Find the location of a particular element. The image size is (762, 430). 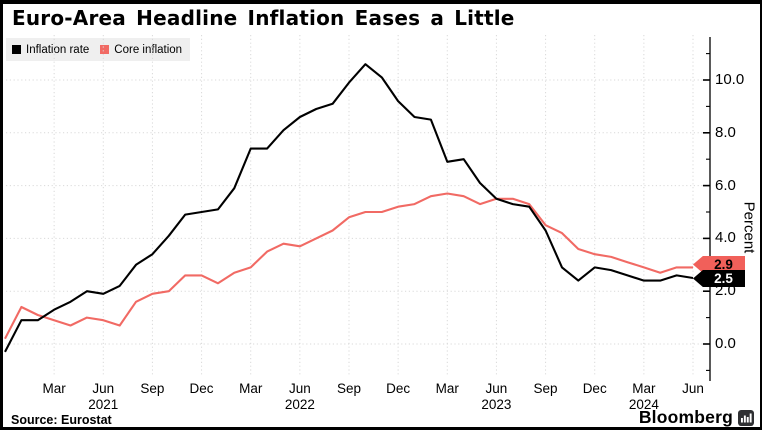

legend-item-inflation-rate: Inflation rate is located at coordinates (50, 50).